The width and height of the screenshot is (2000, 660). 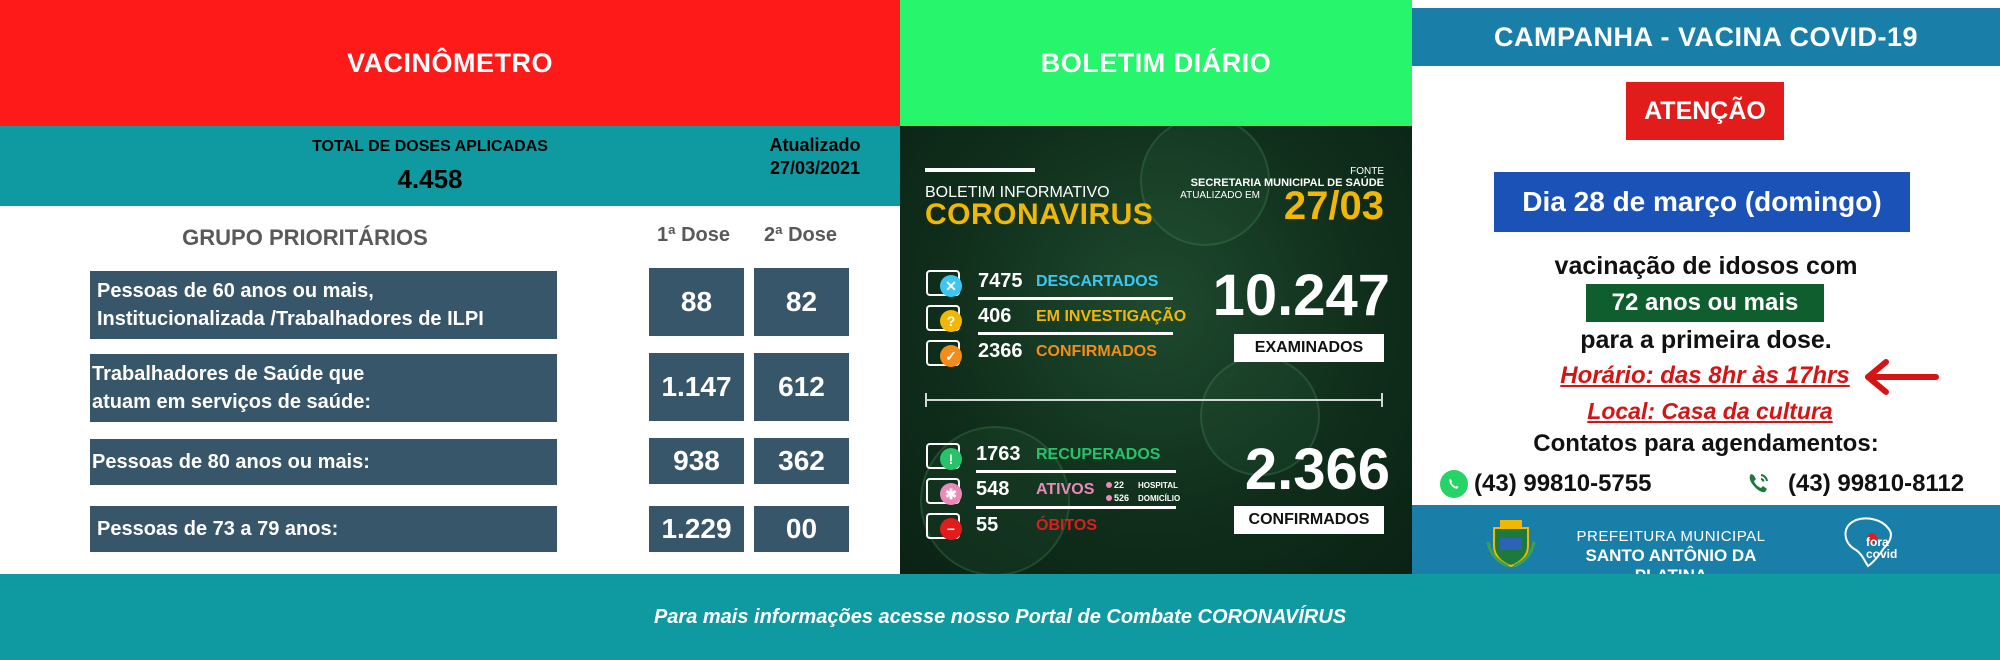 What do you see at coordinates (1017, 192) in the screenshot?
I see `boletim-subtitle: BOLETIM INFORMATIVO` at bounding box center [1017, 192].